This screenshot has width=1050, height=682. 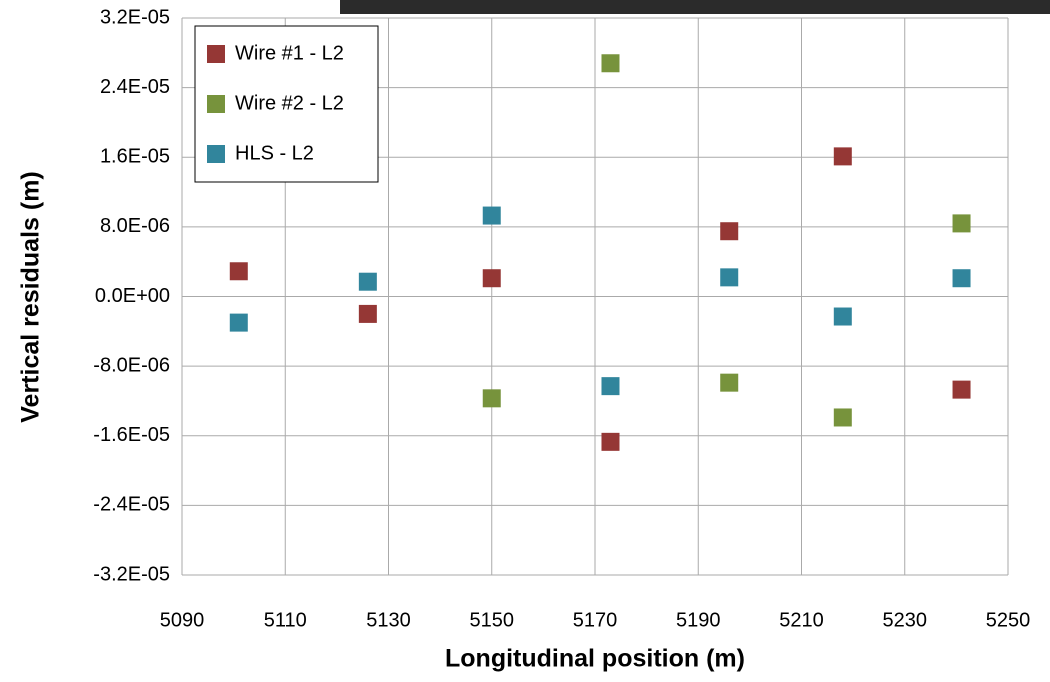 What do you see at coordinates (135, 157) in the screenshot?
I see `y-tick-label: 1.6E-05` at bounding box center [135, 157].